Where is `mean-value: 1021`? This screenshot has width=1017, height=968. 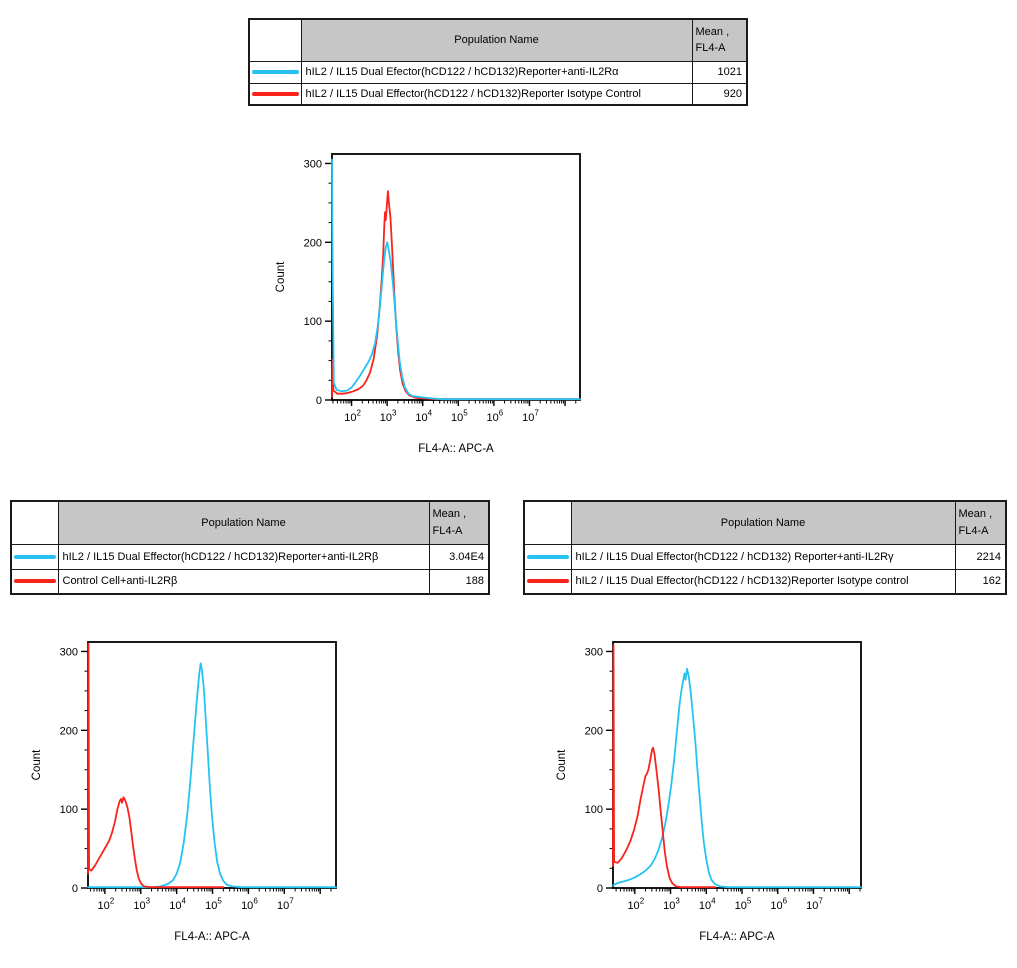
mean-value: 1021 is located at coordinates (719, 72).